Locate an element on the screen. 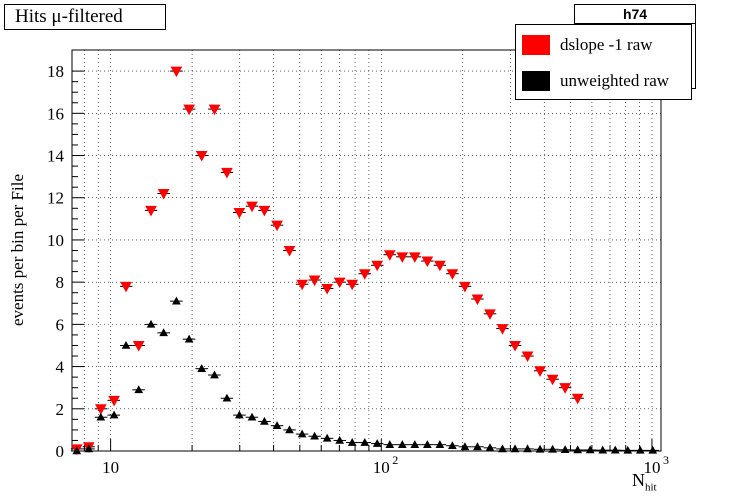  stats-name: h74 is located at coordinates (635, 14).